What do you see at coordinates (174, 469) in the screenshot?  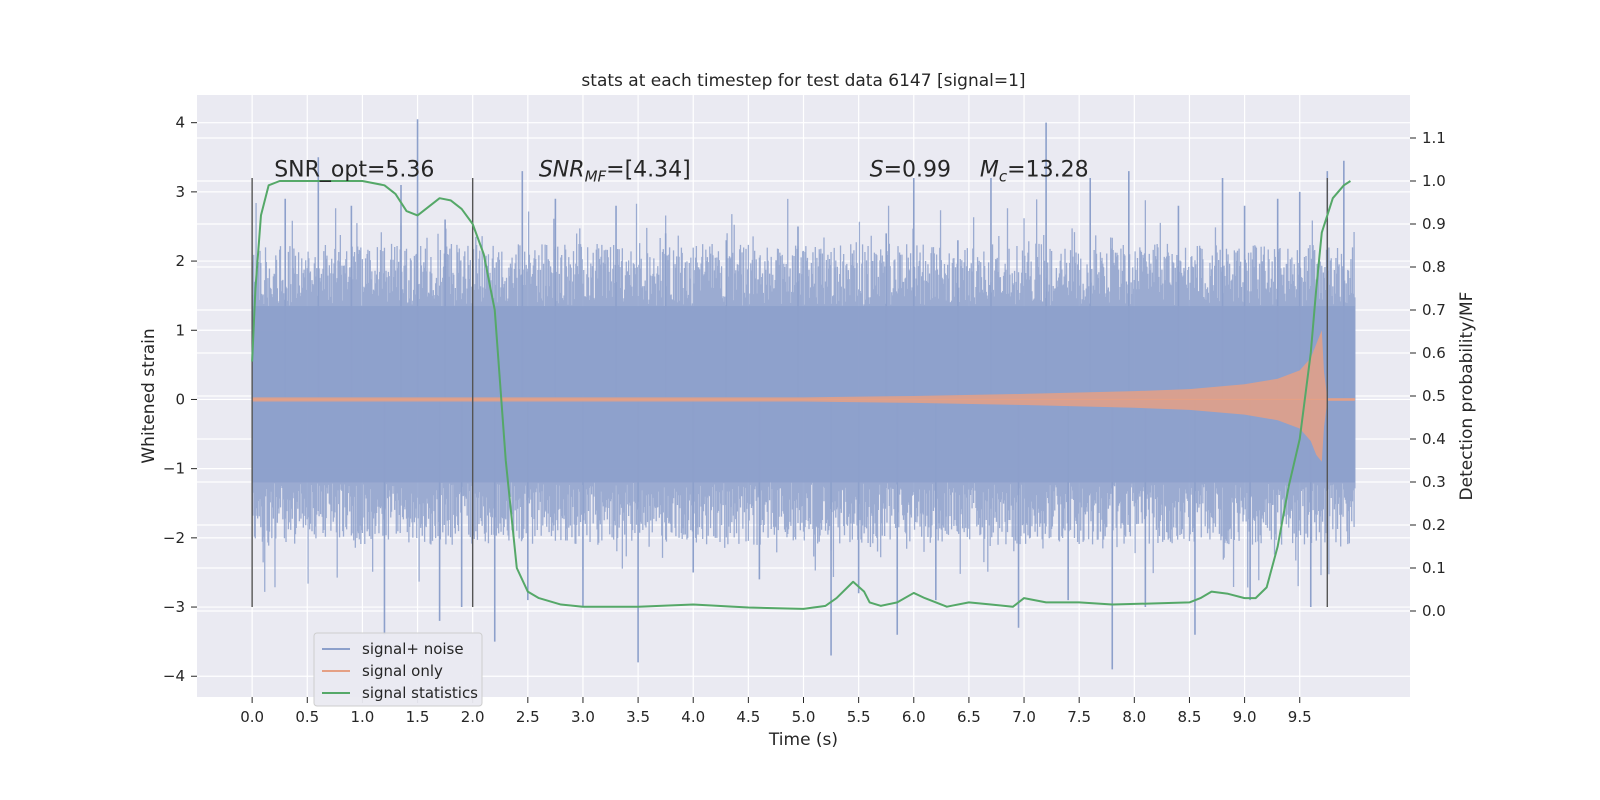 I see `y-tick-label-3: −1` at bounding box center [174, 469].